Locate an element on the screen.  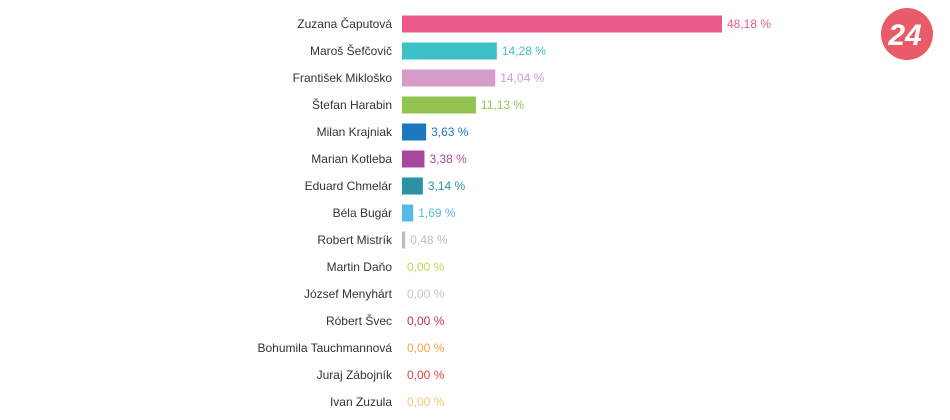
category-label: Marian Kotleba is located at coordinates (351, 159).